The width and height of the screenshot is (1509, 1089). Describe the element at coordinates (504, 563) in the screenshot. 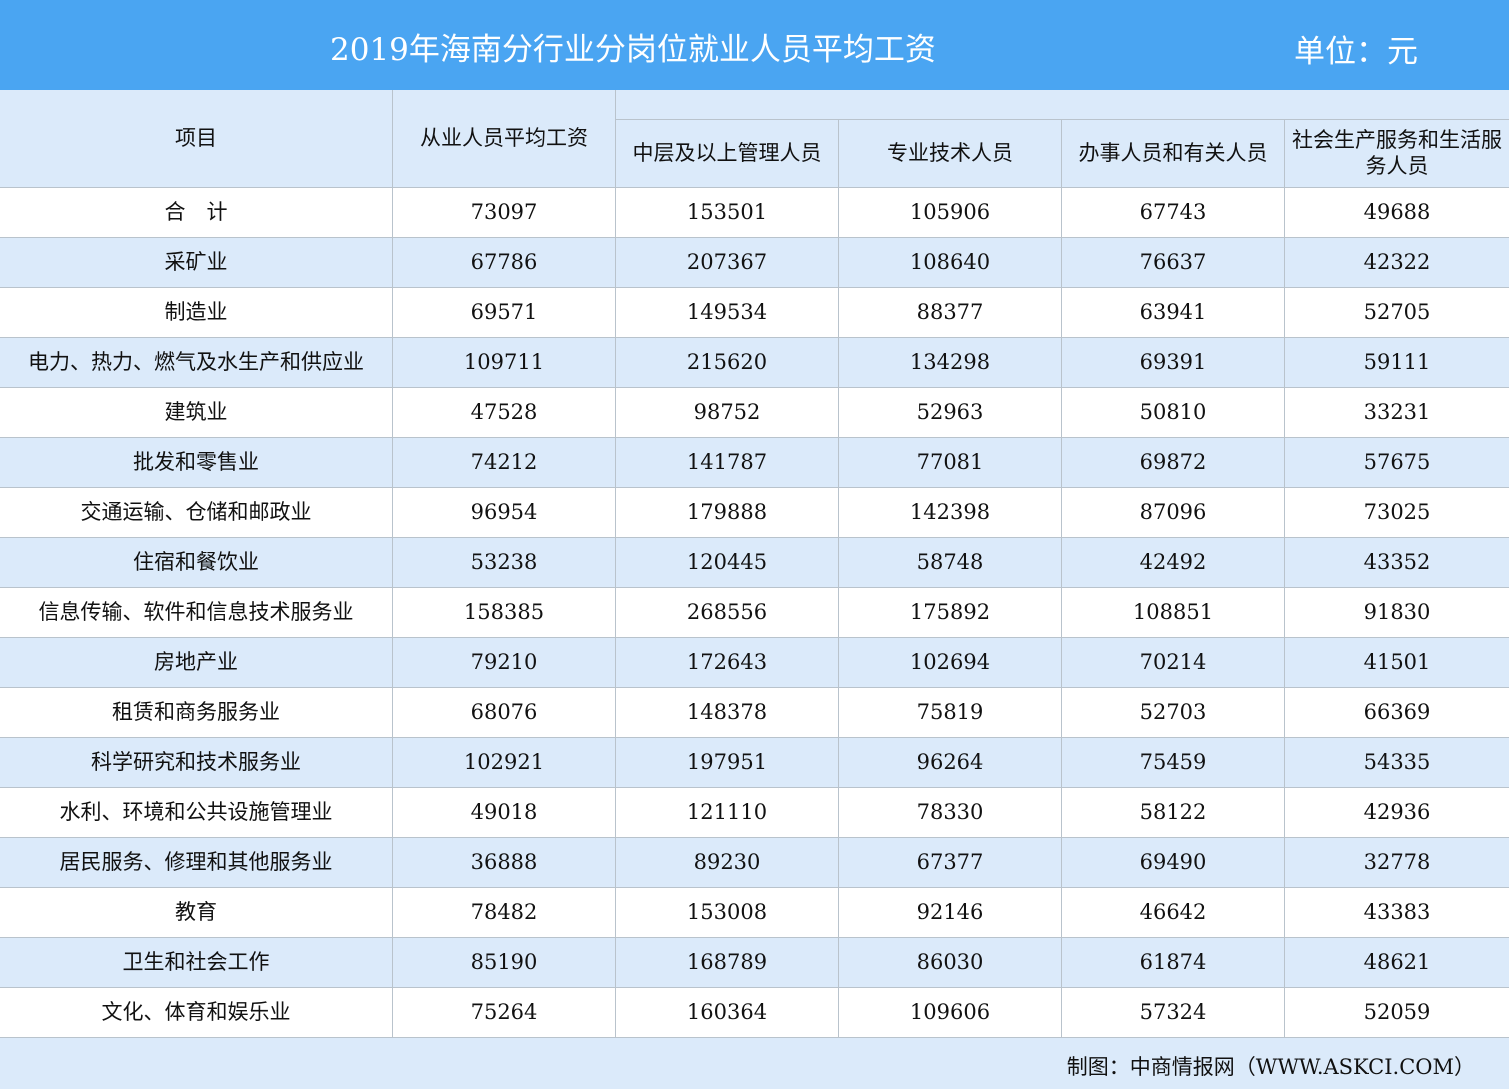

I see `table-cell: 53238` at that location.